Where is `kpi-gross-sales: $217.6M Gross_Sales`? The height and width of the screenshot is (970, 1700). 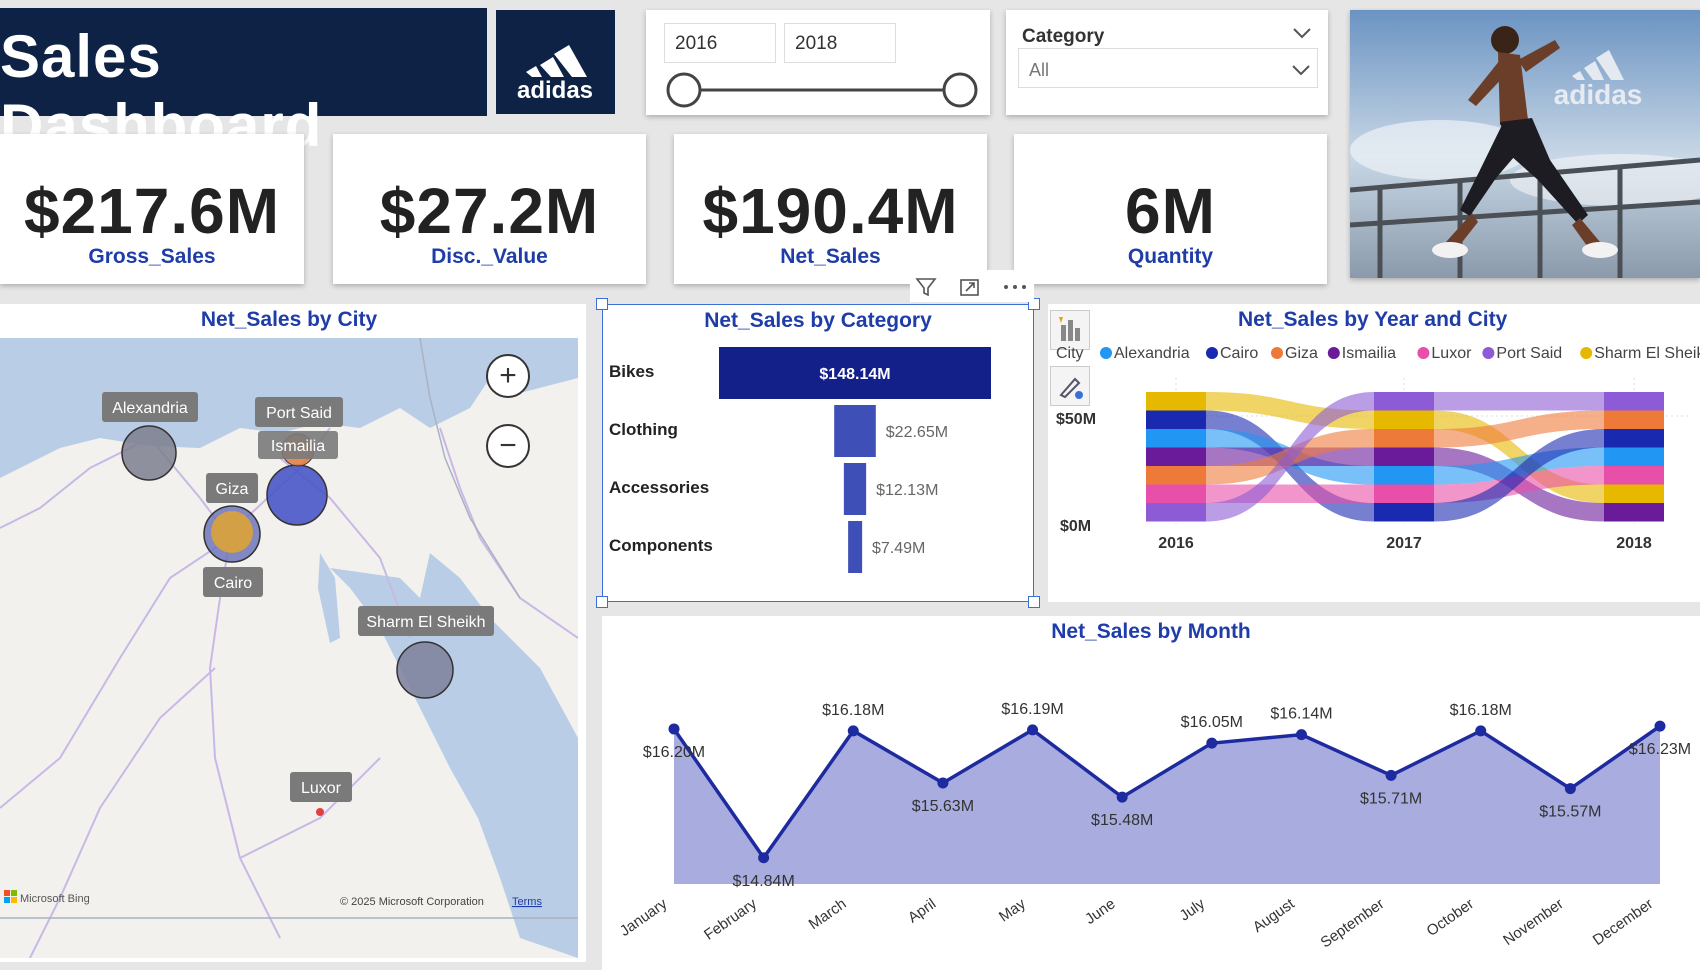 kpi-gross-sales: $217.6M Gross_Sales is located at coordinates (152, 209).